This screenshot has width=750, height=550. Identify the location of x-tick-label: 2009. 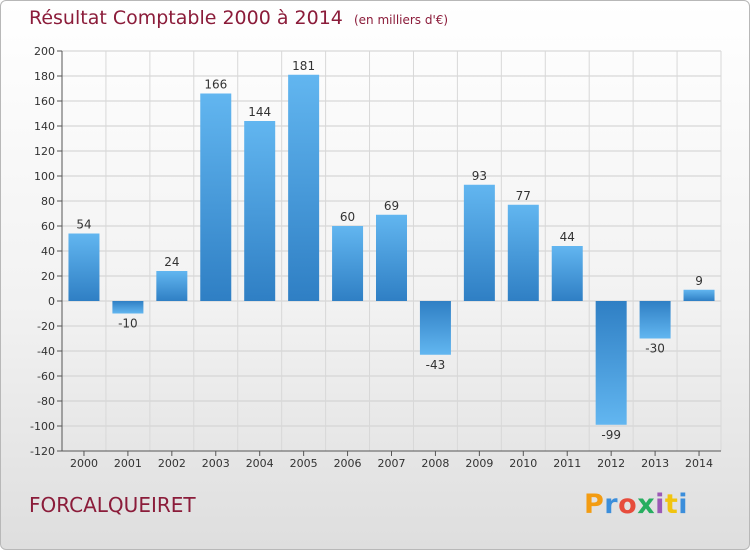
(479, 463).